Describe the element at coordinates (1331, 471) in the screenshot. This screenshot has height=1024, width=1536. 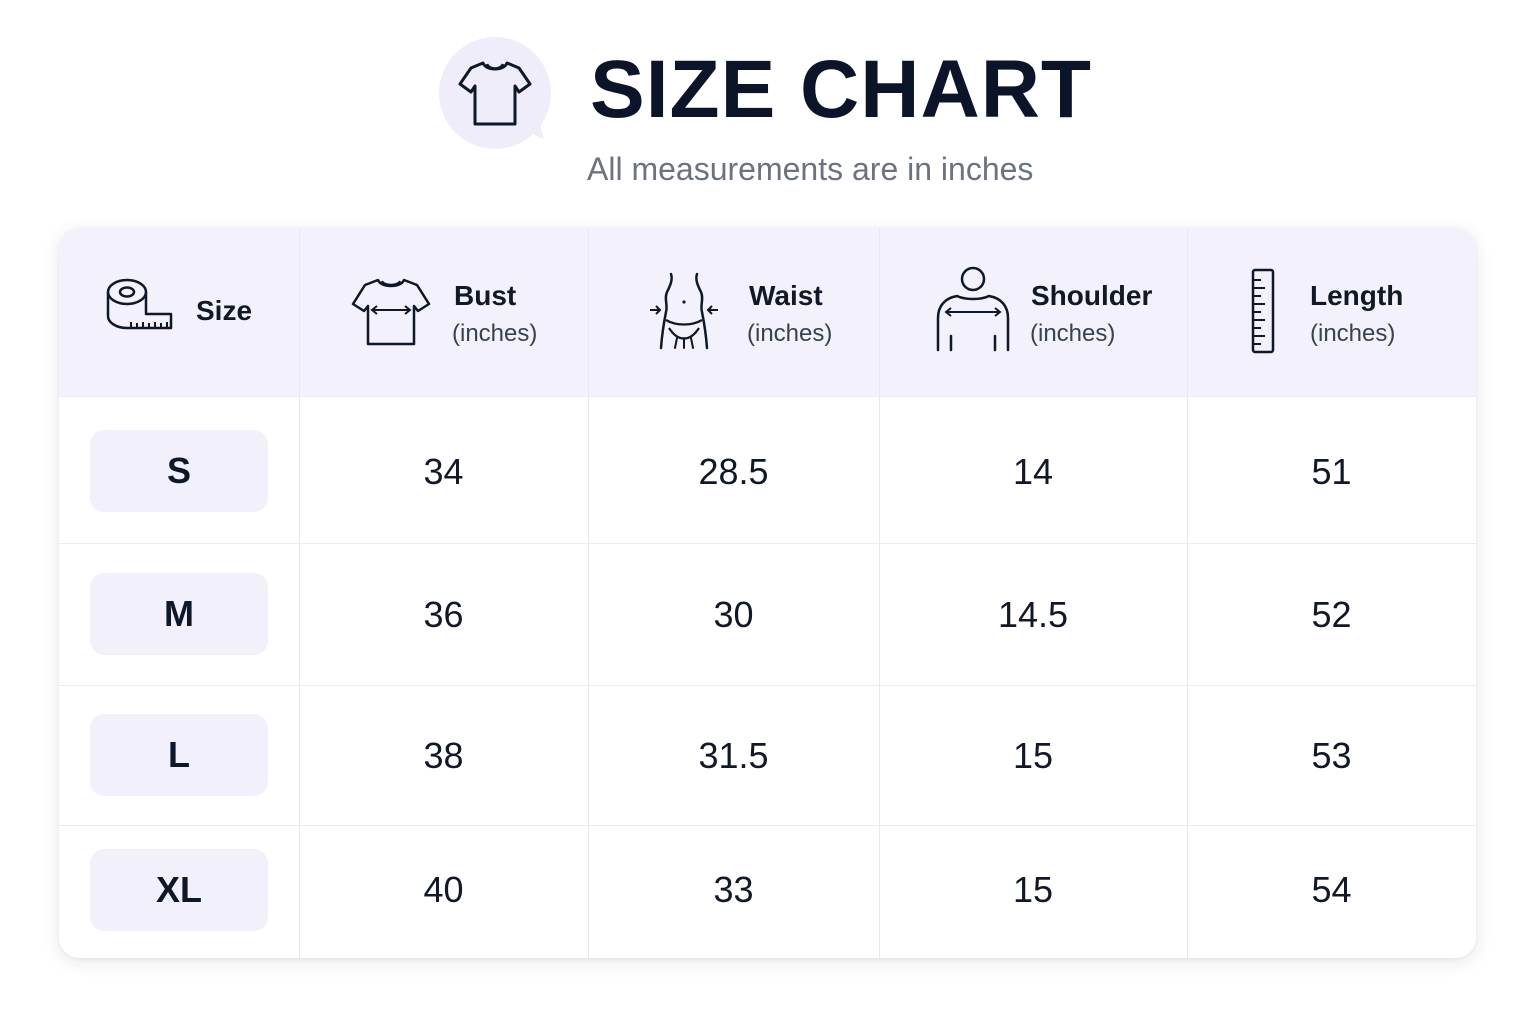
I see `length-value: 51` at that location.